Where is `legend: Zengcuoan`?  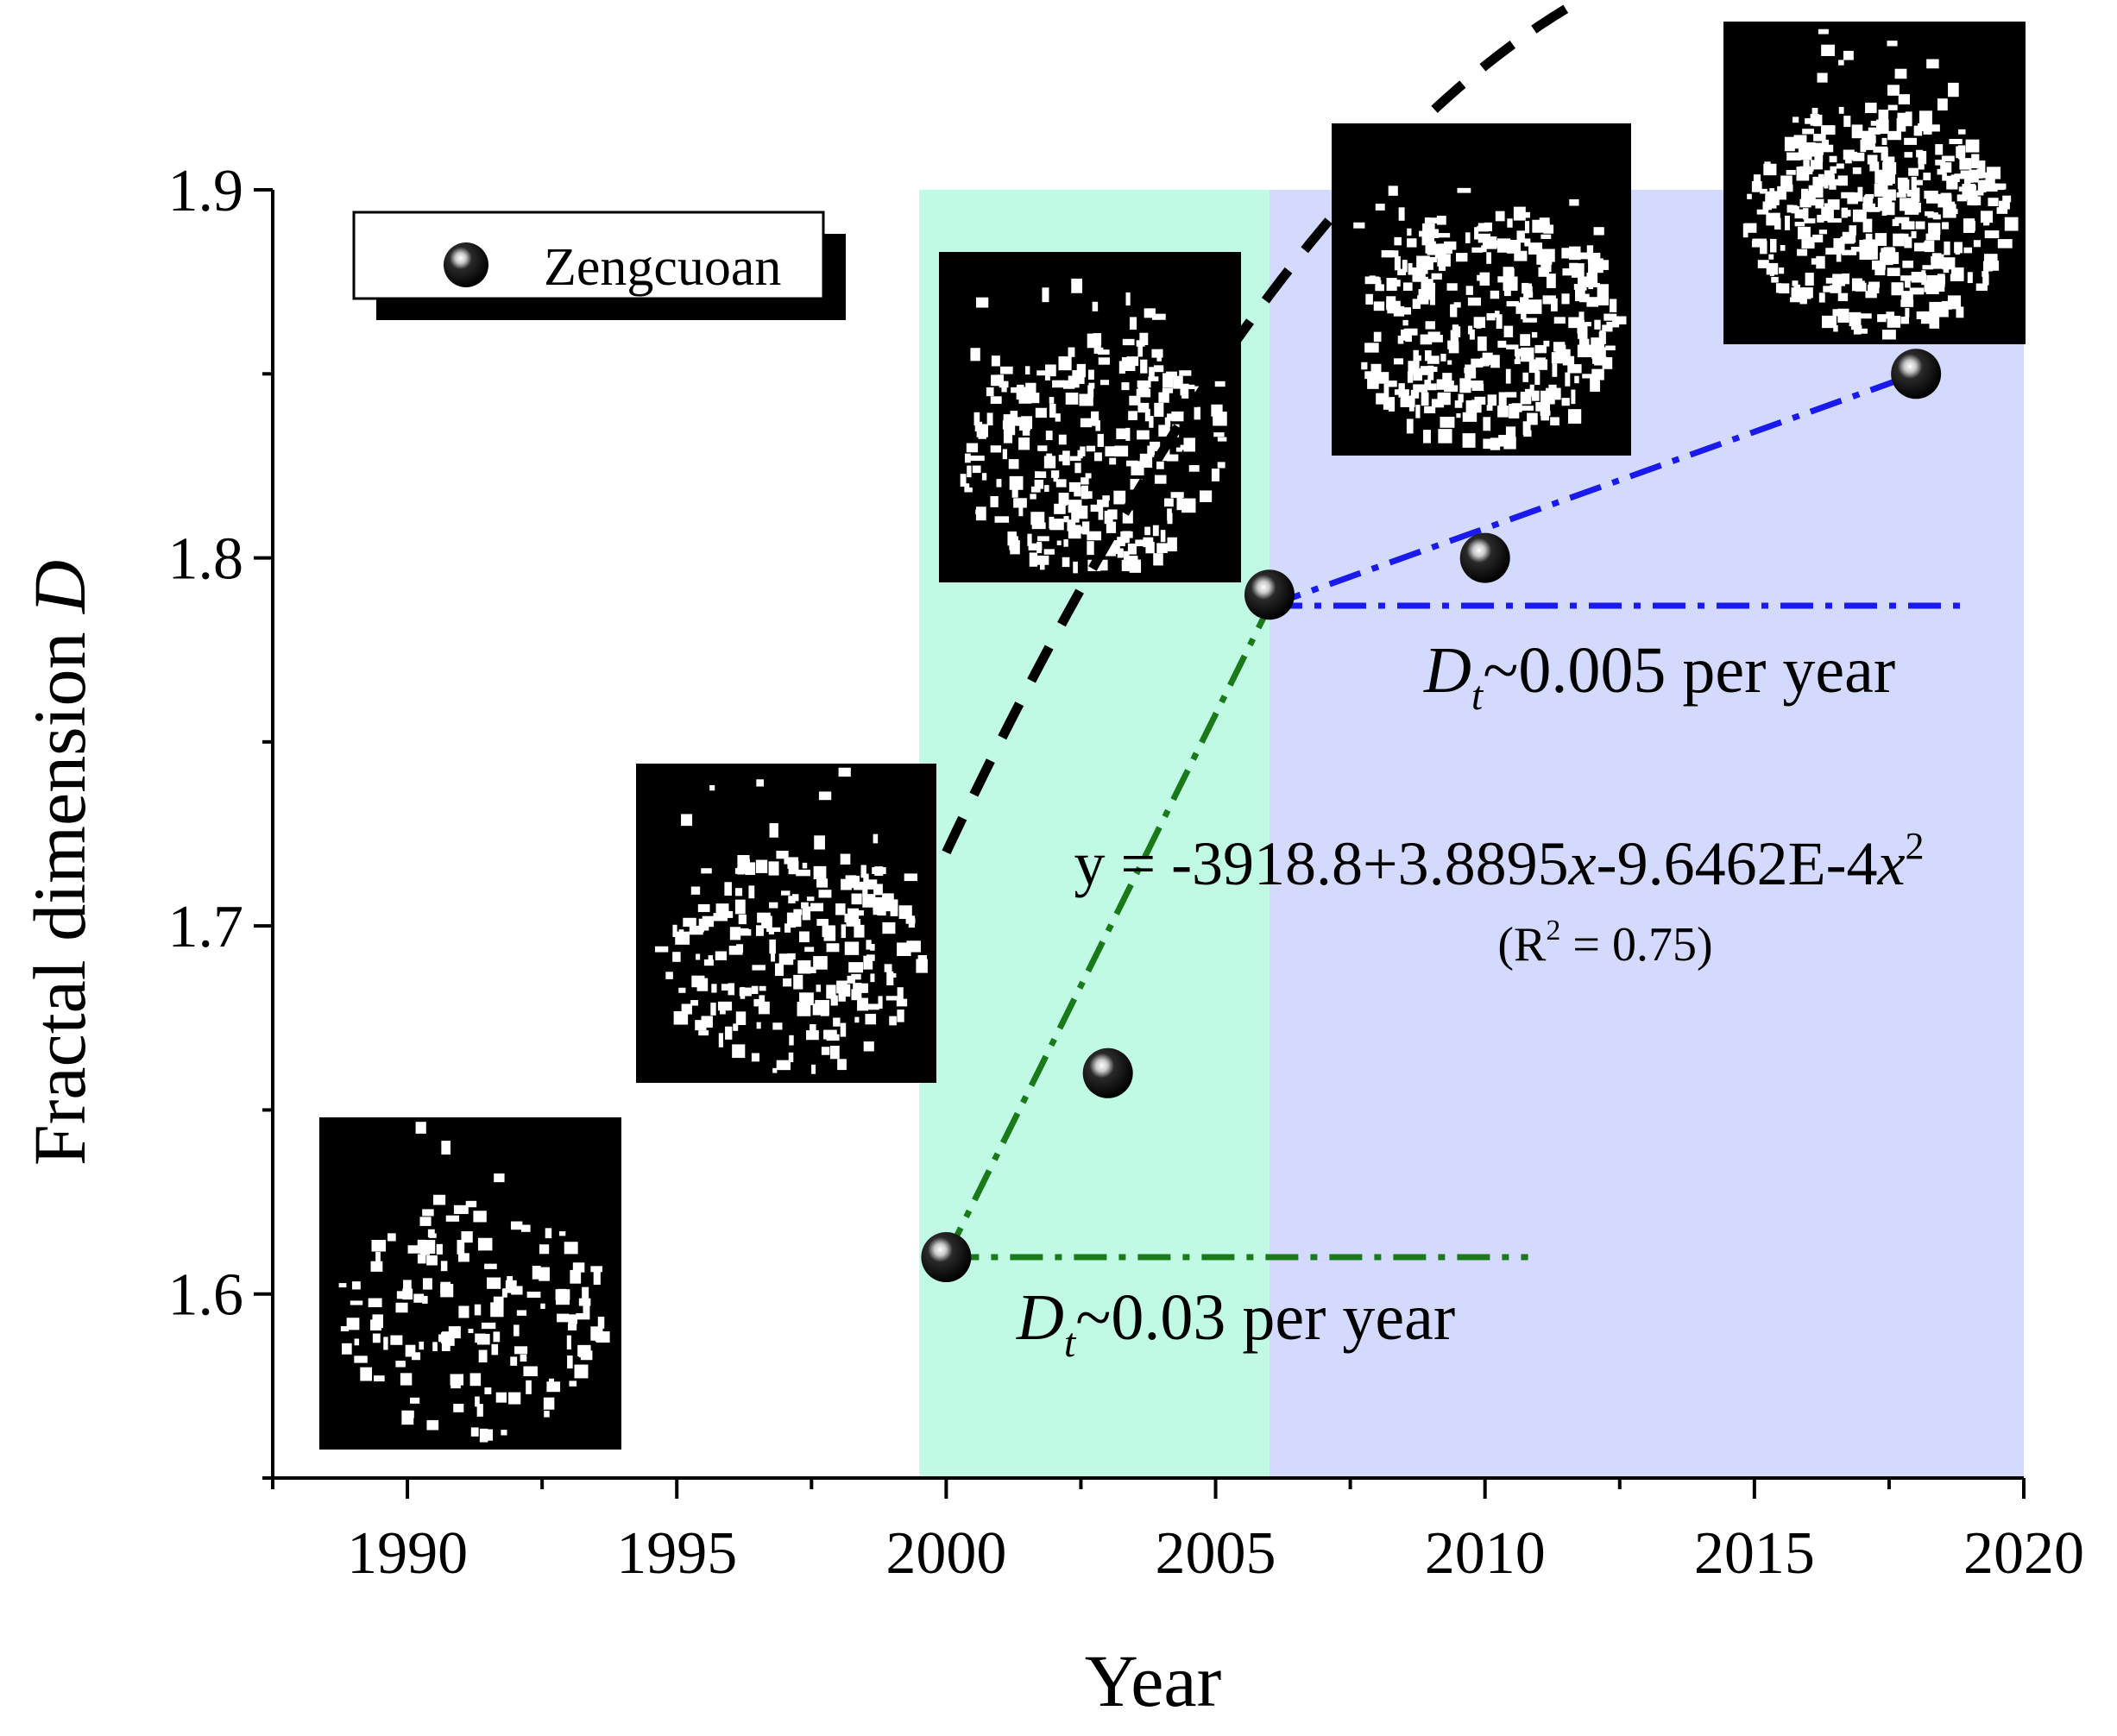
legend: Zengcuoan is located at coordinates (599, 265).